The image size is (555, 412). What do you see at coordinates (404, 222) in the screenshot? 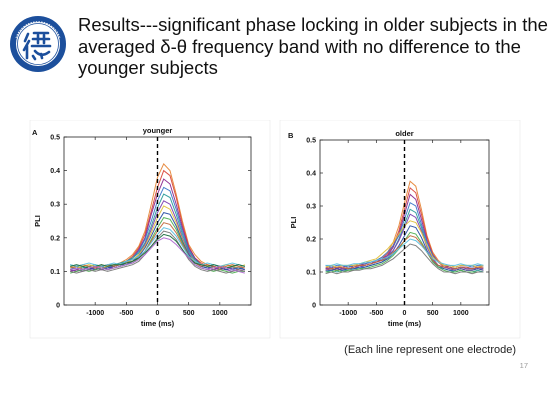
I see `axes-box` at bounding box center [404, 222].